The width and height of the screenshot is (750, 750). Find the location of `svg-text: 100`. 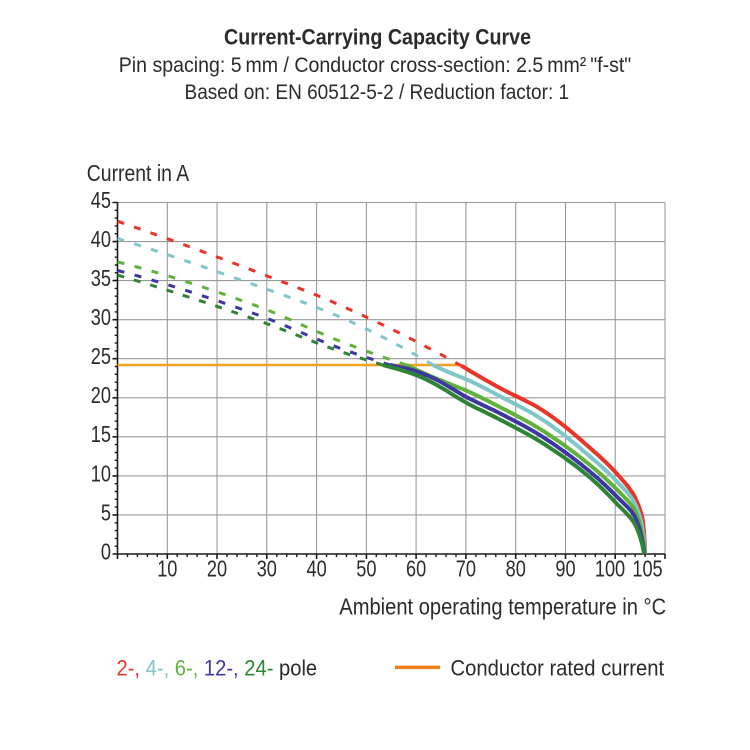

svg-text: 100 is located at coordinates (610, 569).